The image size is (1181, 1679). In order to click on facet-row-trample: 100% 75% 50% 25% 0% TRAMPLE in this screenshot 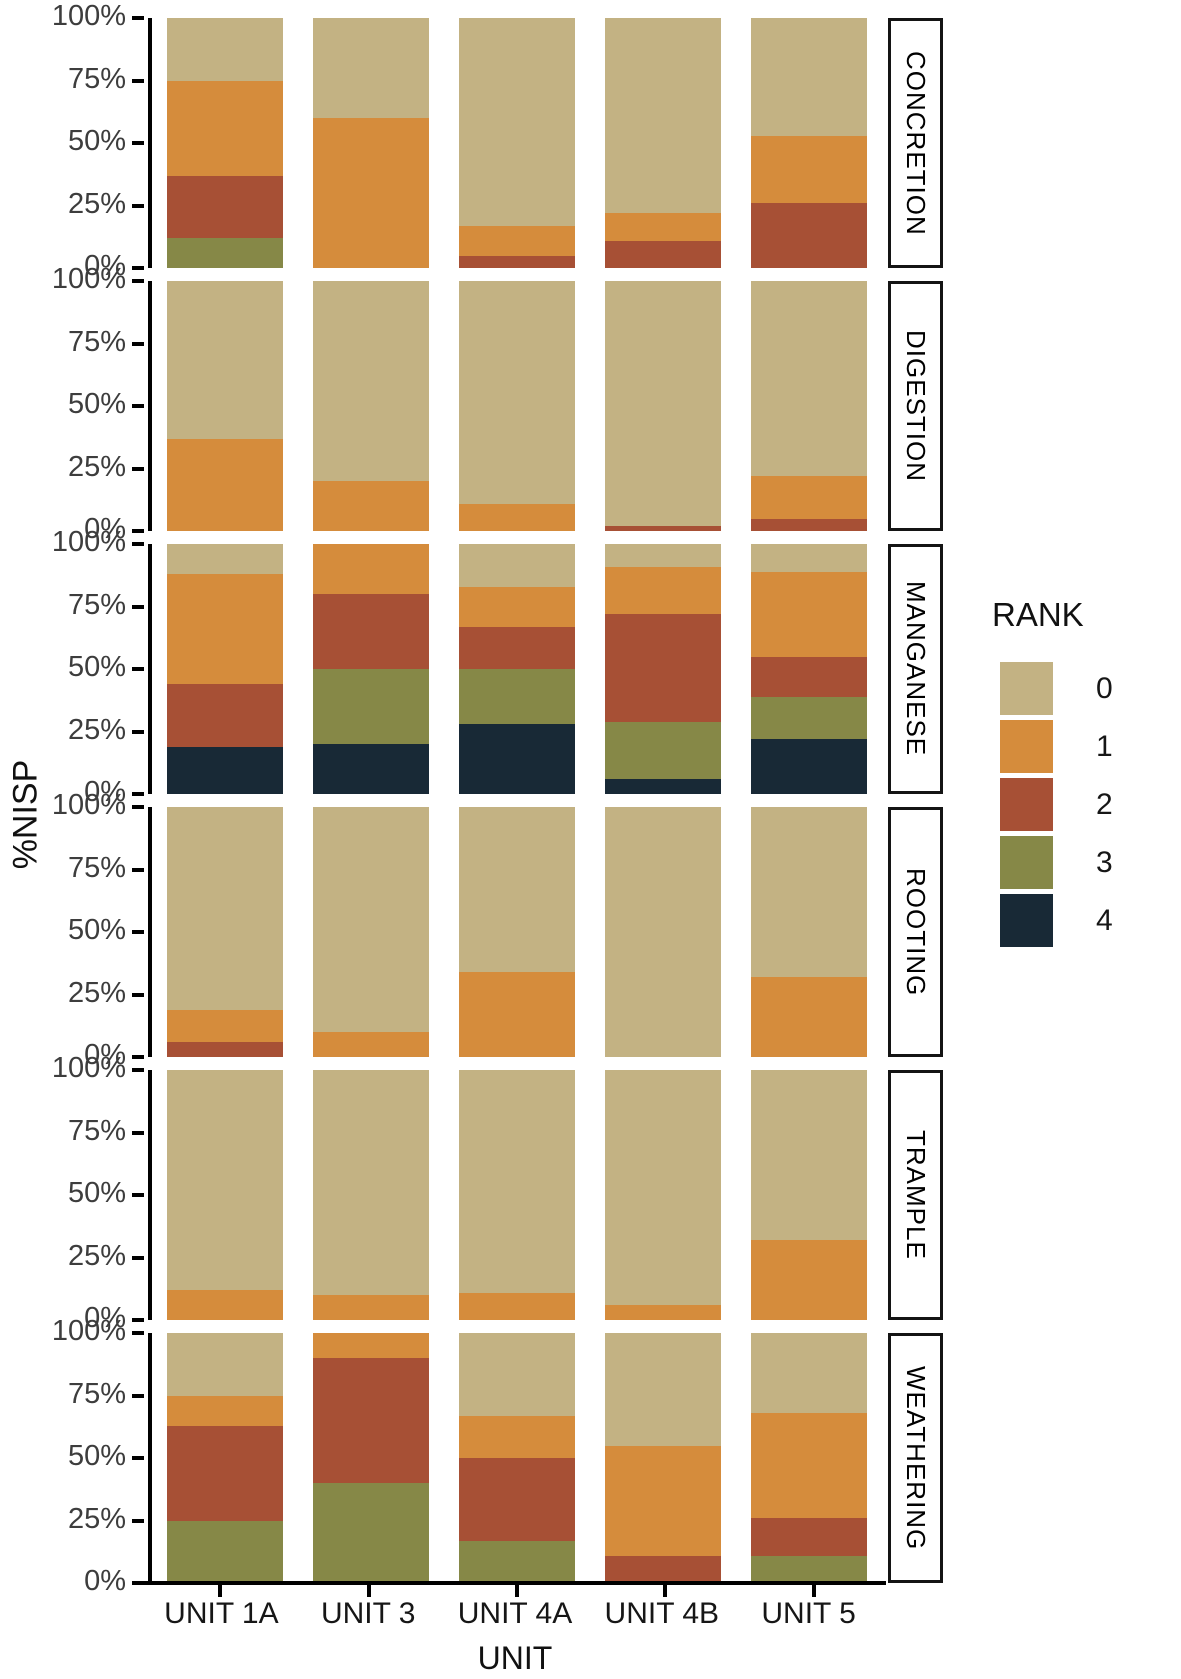, I will do `click(472, 1193)`.